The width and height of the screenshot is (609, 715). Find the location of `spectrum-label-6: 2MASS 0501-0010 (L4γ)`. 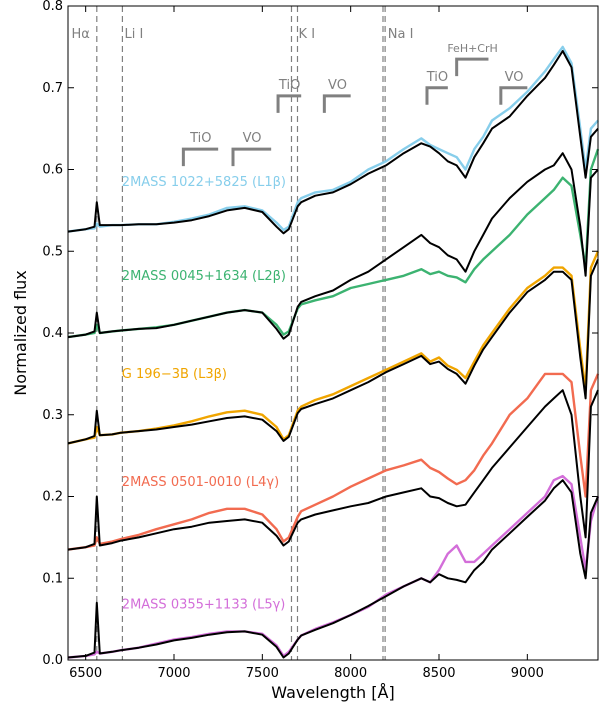

spectrum-label-6: 2MASS 0501-0010 (L4γ) is located at coordinates (200, 482).